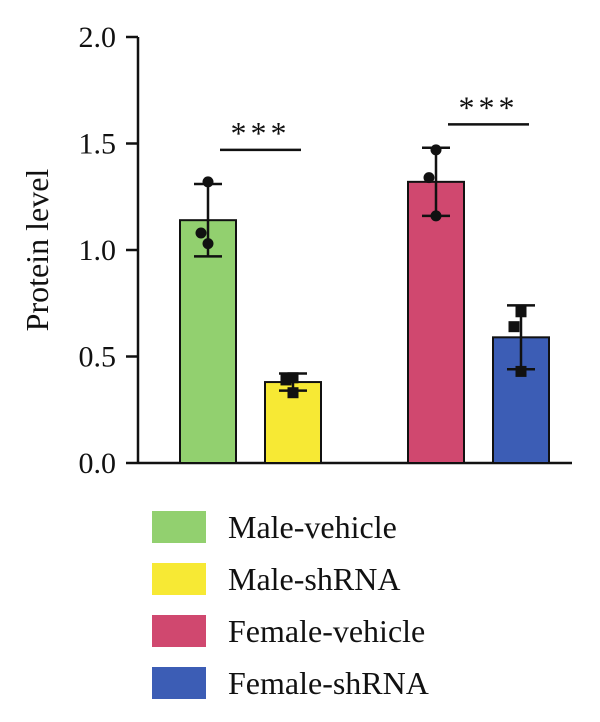  I want to click on legend-label: Male-shRNA, so click(314, 579).